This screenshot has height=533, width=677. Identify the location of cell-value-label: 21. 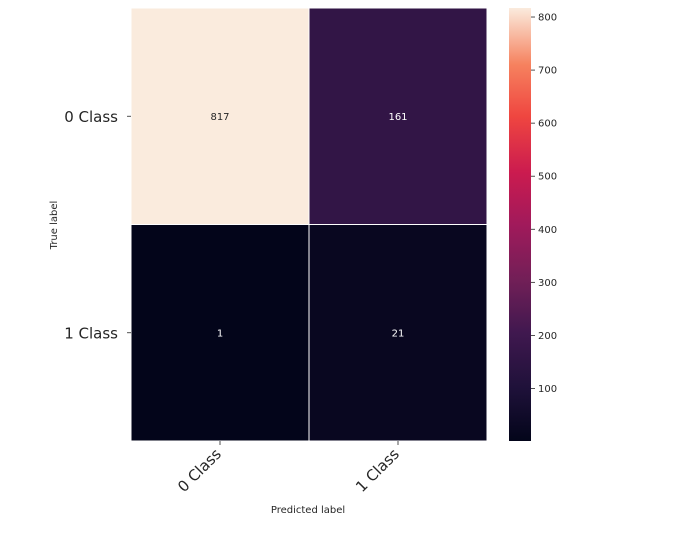
(398, 333).